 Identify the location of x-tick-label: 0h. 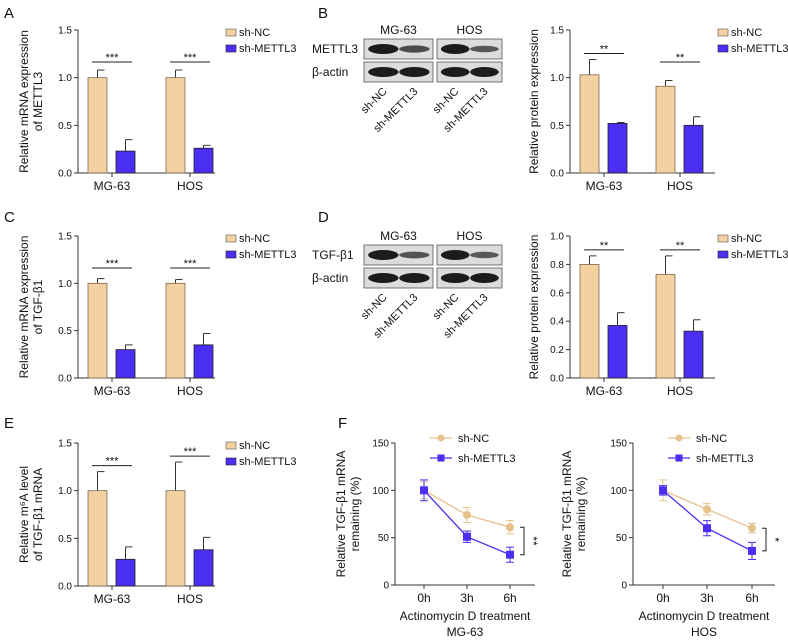
(423, 598).